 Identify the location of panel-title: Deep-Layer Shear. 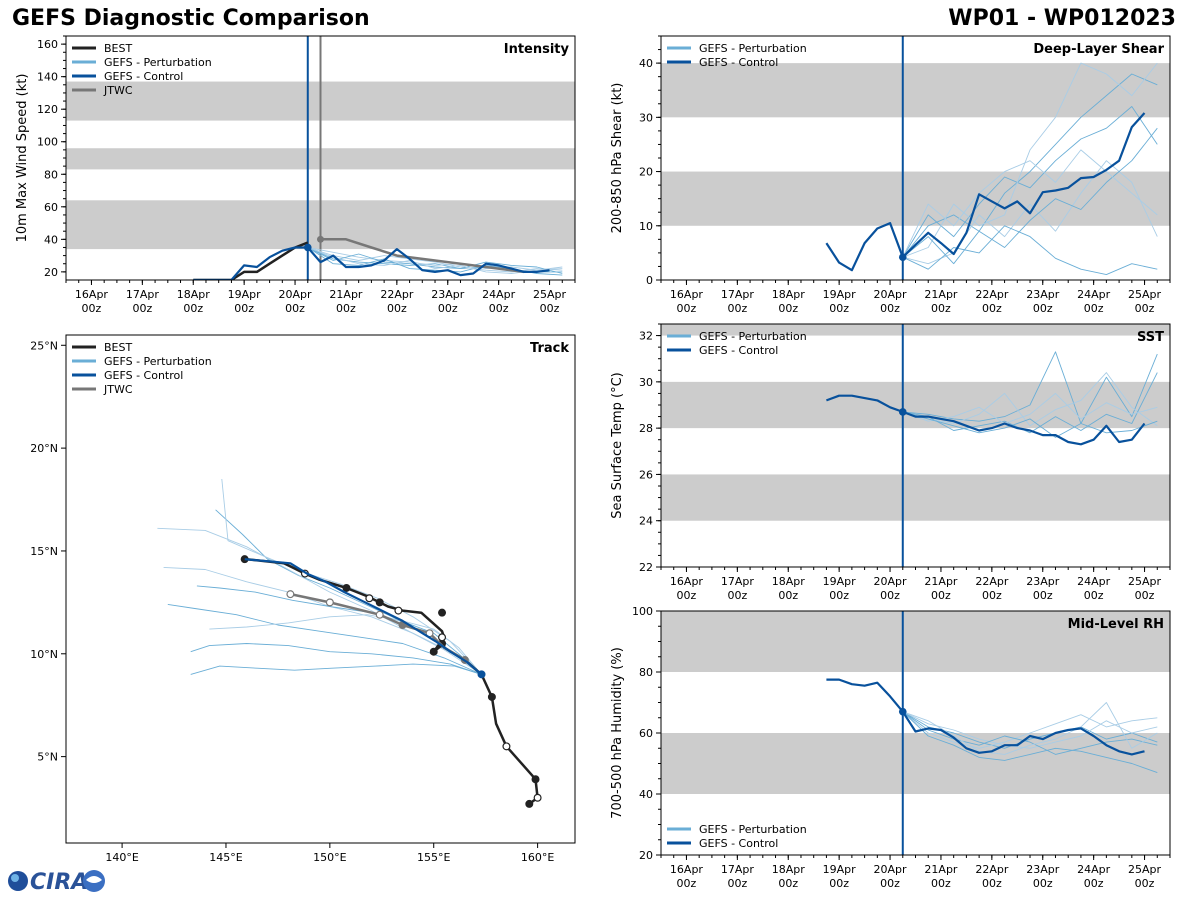
(1098, 49).